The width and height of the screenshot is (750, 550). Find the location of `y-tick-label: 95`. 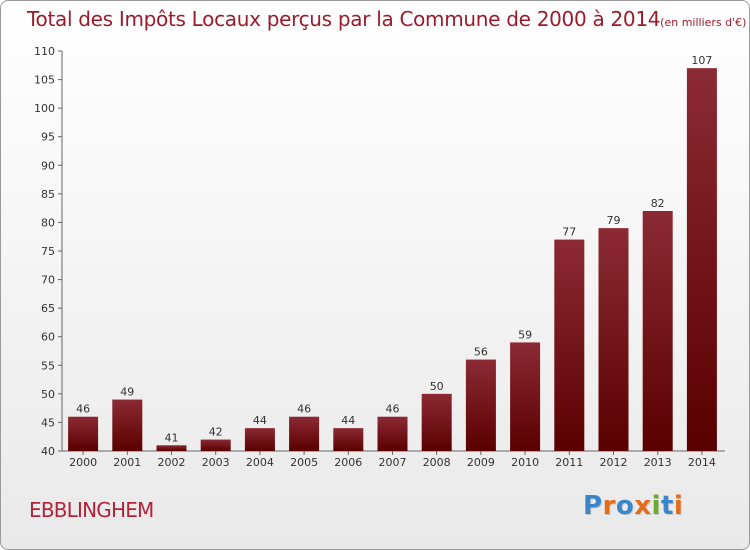

y-tick-label: 95 is located at coordinates (48, 137).